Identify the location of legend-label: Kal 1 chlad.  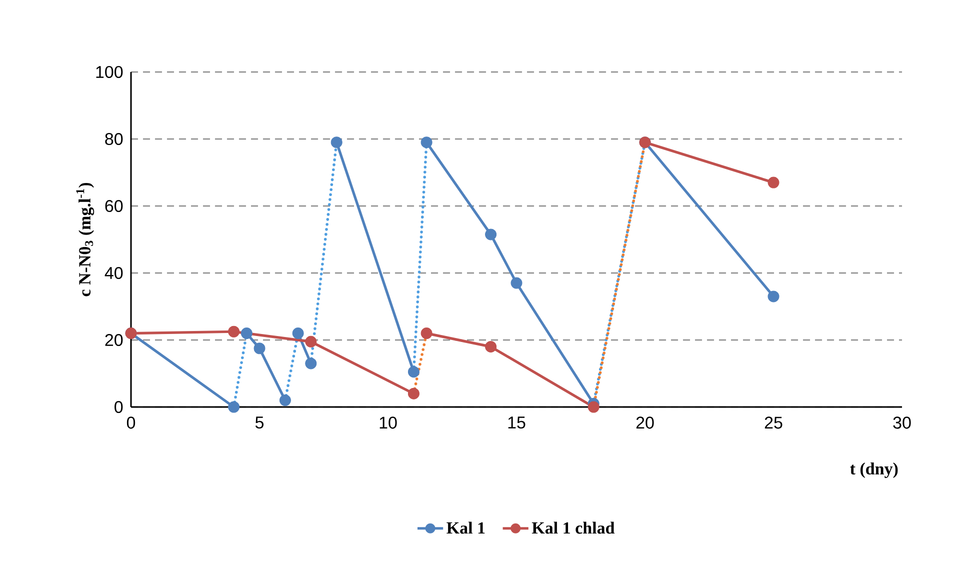
(573, 528).